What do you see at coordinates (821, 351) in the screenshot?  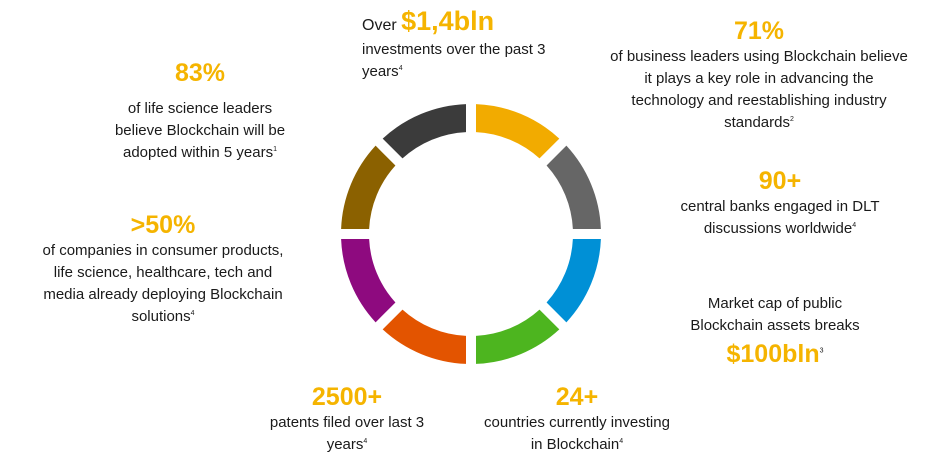 I see `footnote-ref: 3` at bounding box center [821, 351].